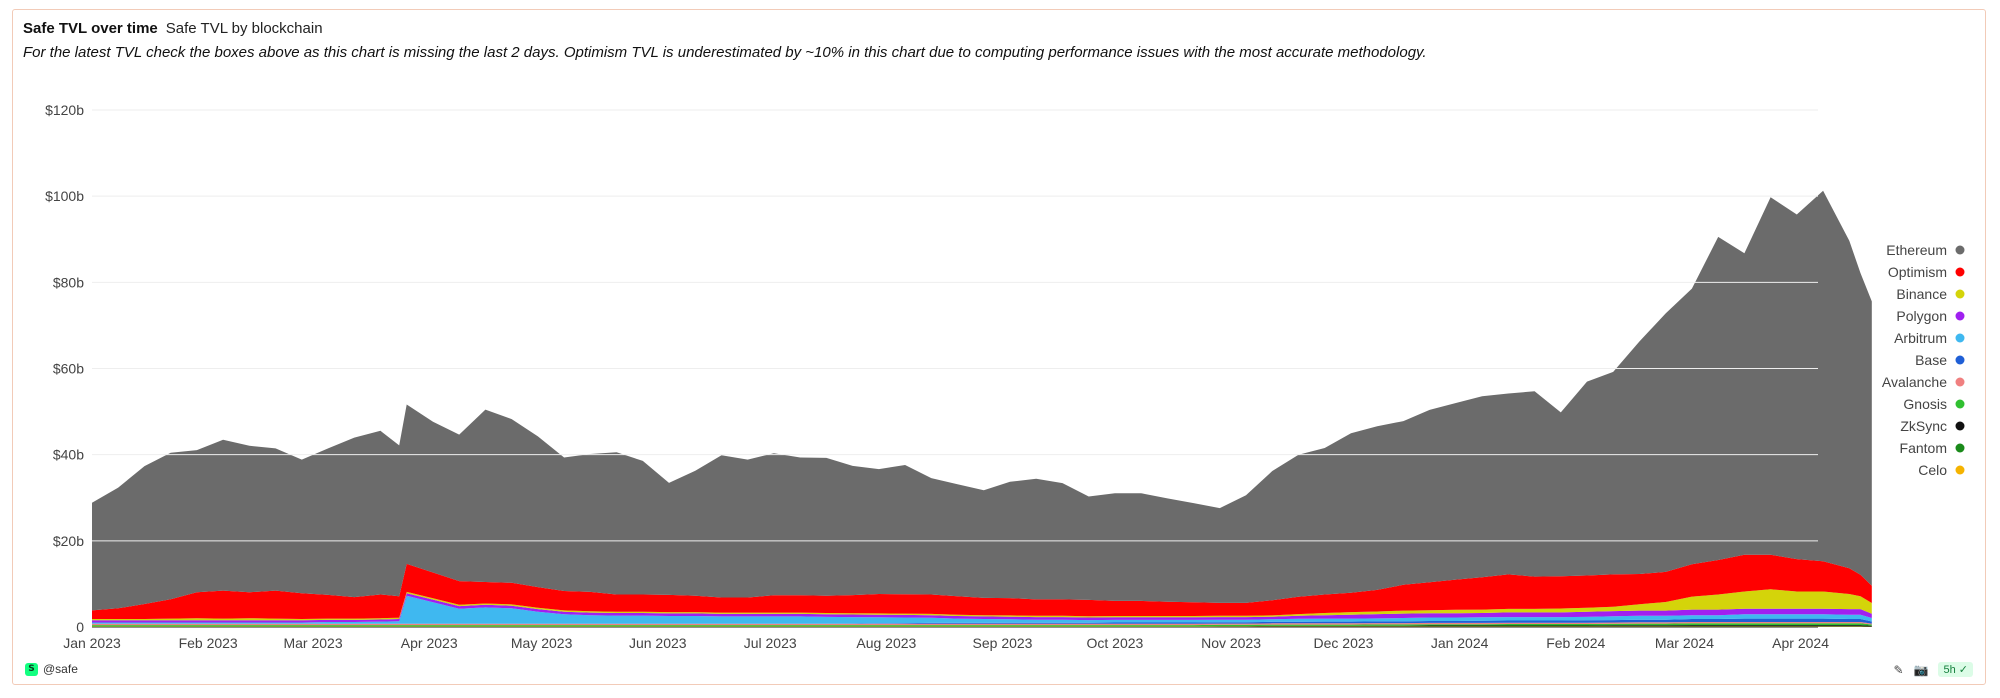 This screenshot has width=2000, height=698. I want to click on y-tick-label: $80b, so click(68, 282).